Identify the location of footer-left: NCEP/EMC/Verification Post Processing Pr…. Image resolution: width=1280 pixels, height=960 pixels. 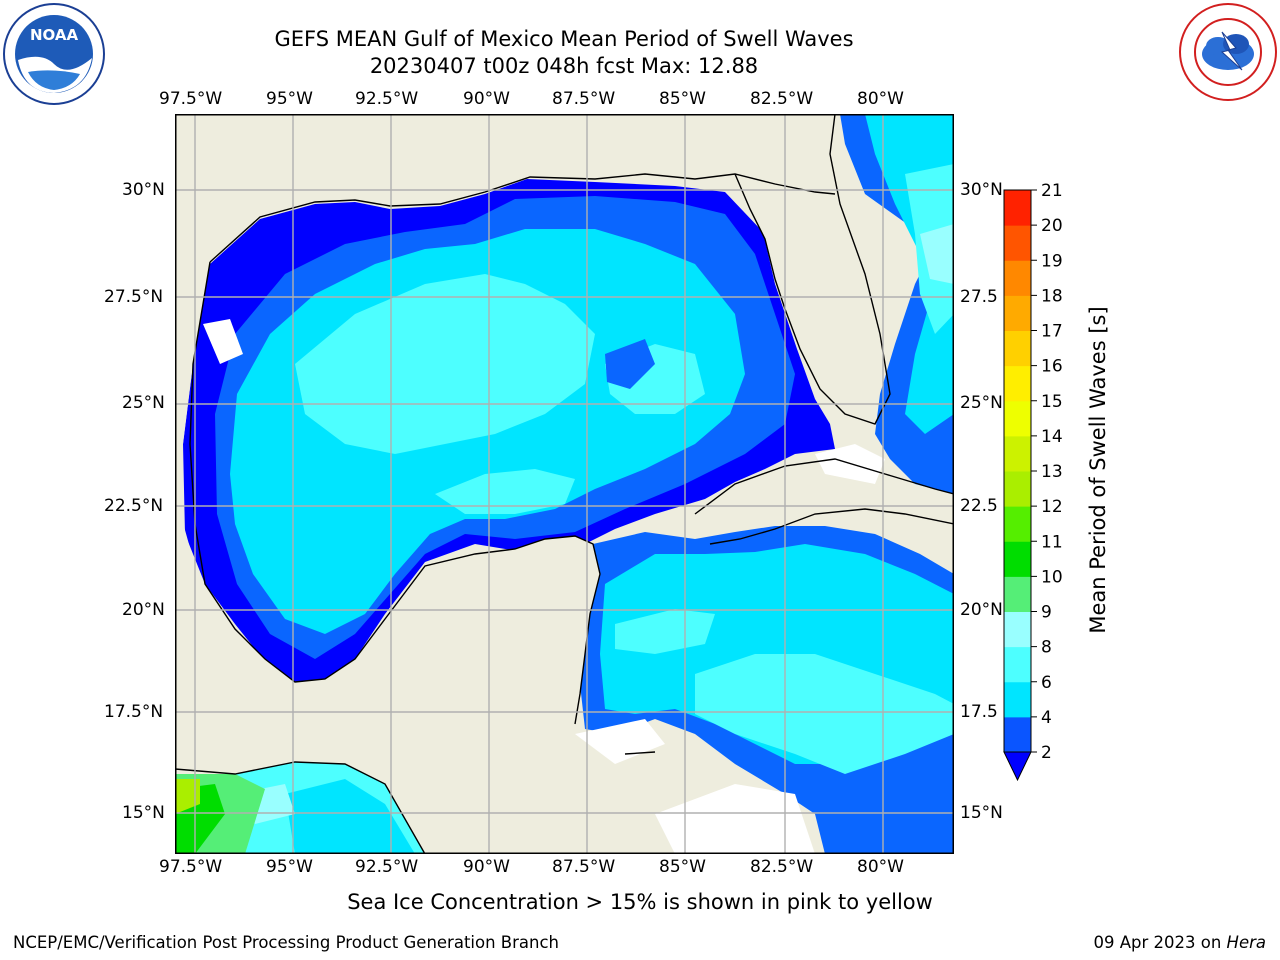
(286, 942).